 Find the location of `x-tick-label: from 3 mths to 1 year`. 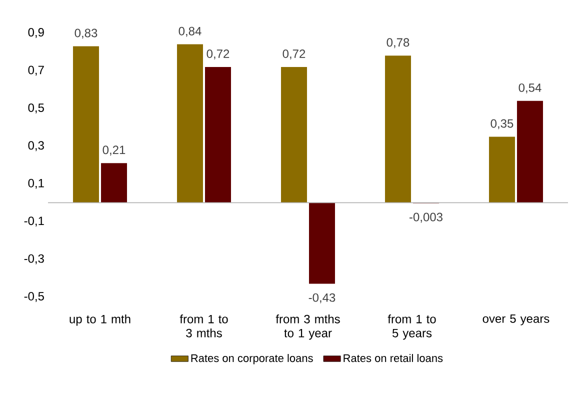

x-tick-label: from 3 mths to 1 year is located at coordinates (308, 327).